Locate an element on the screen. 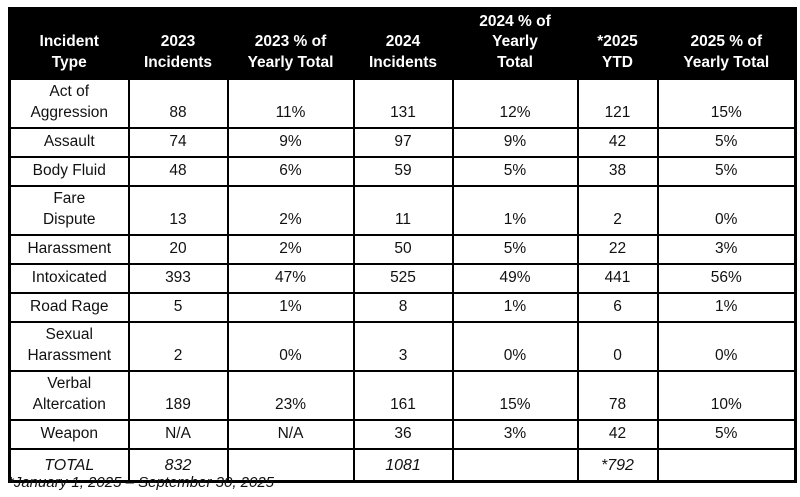 The width and height of the screenshot is (800, 497). col-header-2023-pct: 2023 % of Yearly Total is located at coordinates (290, 44).